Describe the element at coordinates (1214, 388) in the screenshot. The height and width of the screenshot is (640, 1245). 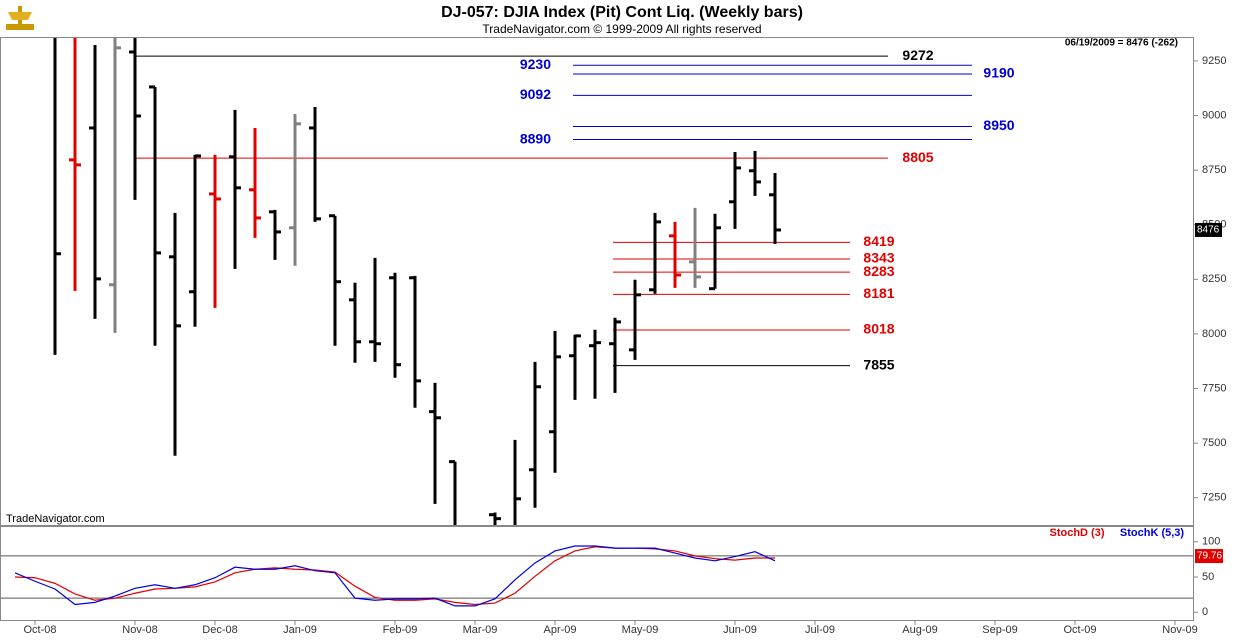
I see `y-tick-label: 7750` at that location.